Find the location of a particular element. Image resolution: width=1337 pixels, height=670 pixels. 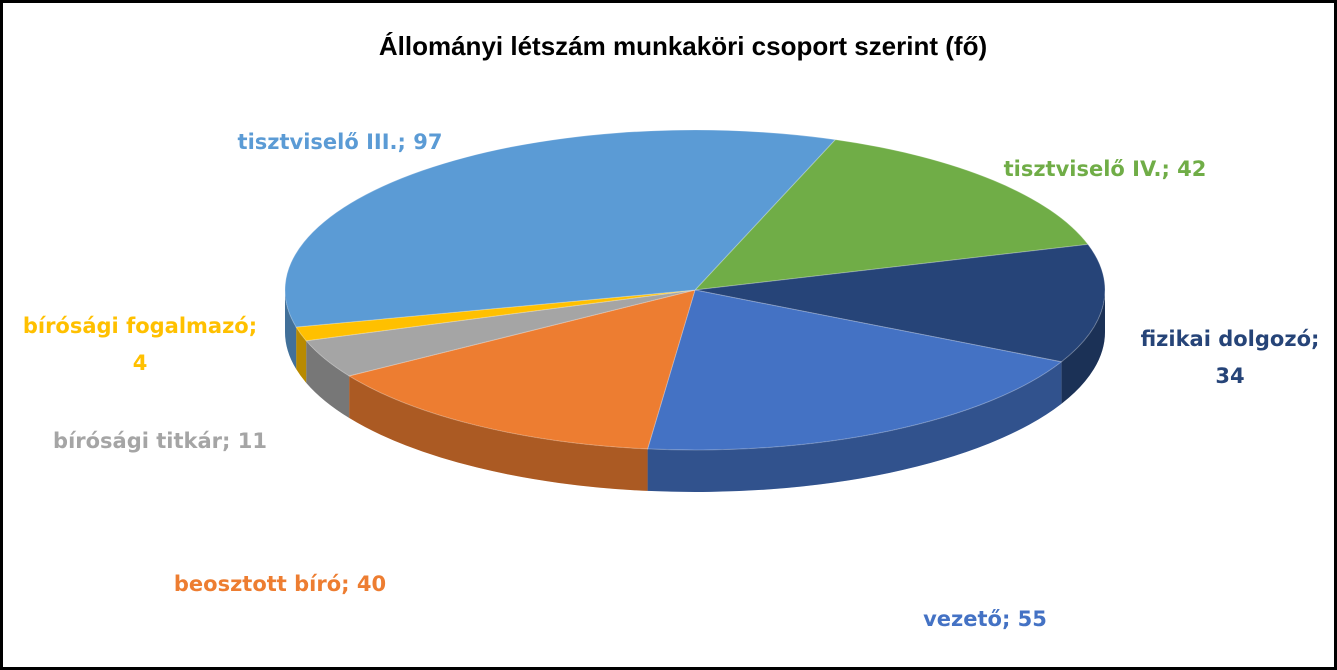

data-label: beosztott bíró; 40 is located at coordinates (280, 584).